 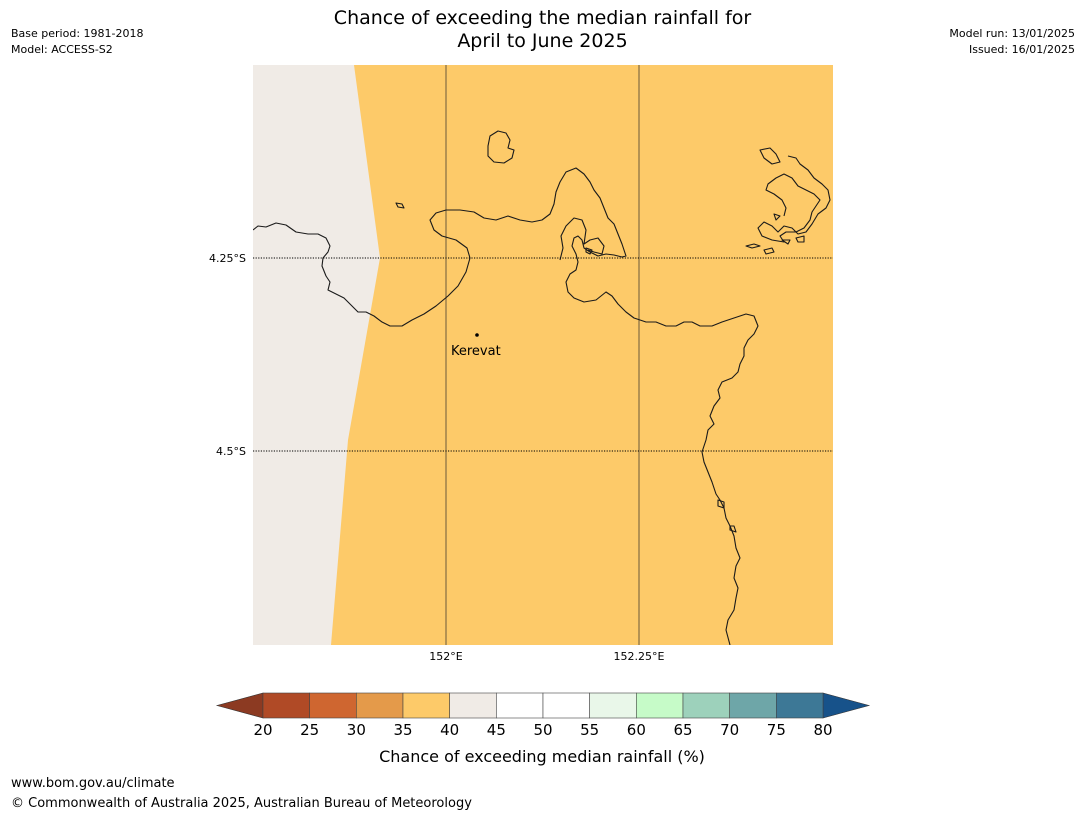 I want to click on header-meta-left: Base period: 1981-2018 Model: ACCESS-S2, so click(x=77, y=42).